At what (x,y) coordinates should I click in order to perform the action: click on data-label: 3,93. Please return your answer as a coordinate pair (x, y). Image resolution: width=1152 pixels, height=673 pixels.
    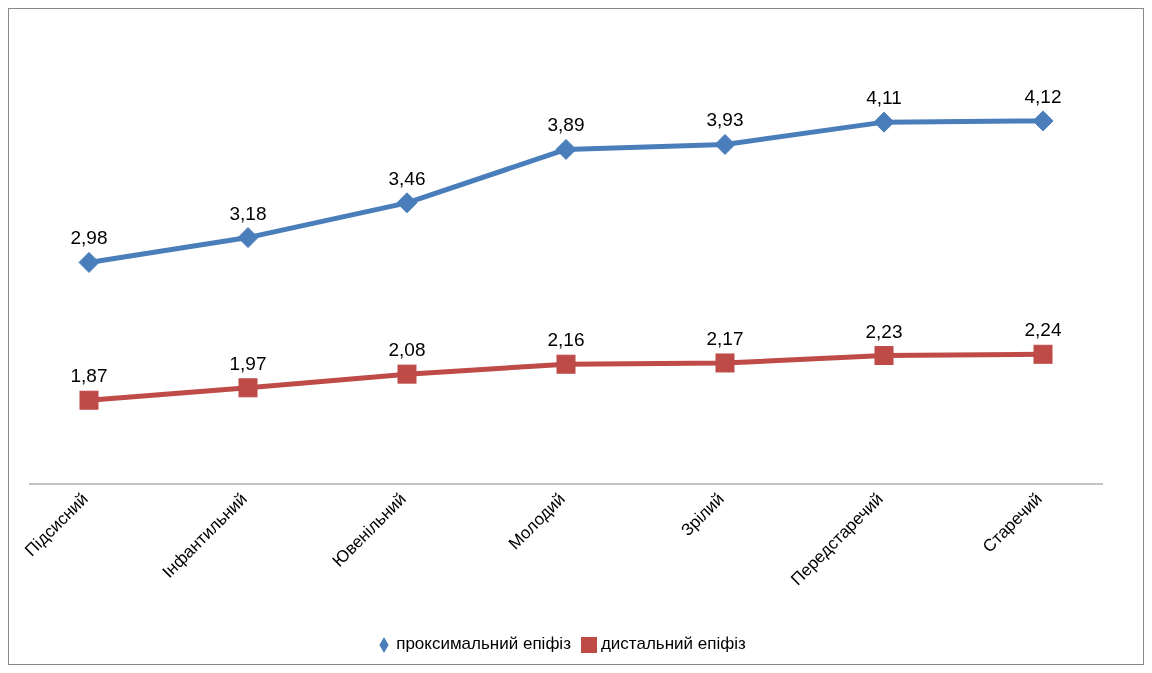
    Looking at the image, I should click on (725, 120).